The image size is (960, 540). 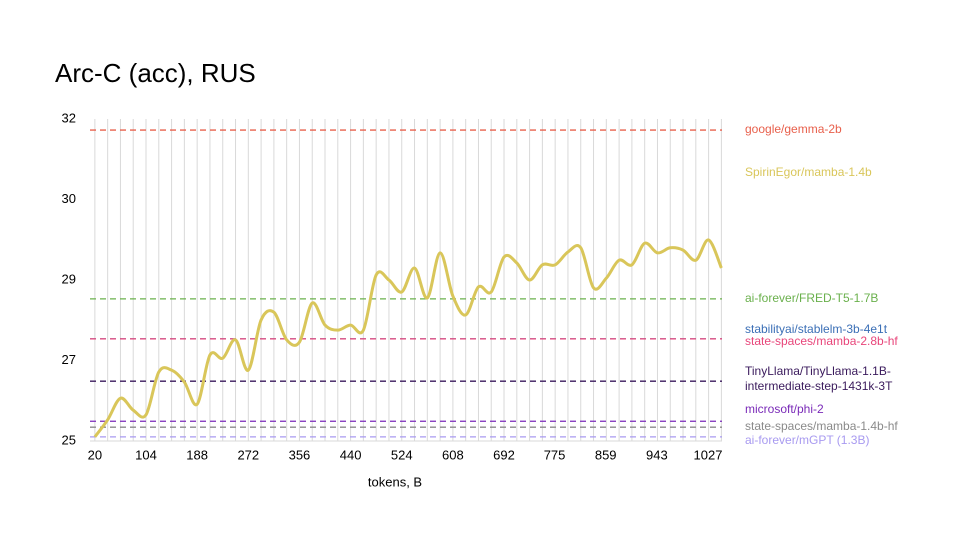 What do you see at coordinates (69, 278) in the screenshot?
I see `y-tick-label: 29` at bounding box center [69, 278].